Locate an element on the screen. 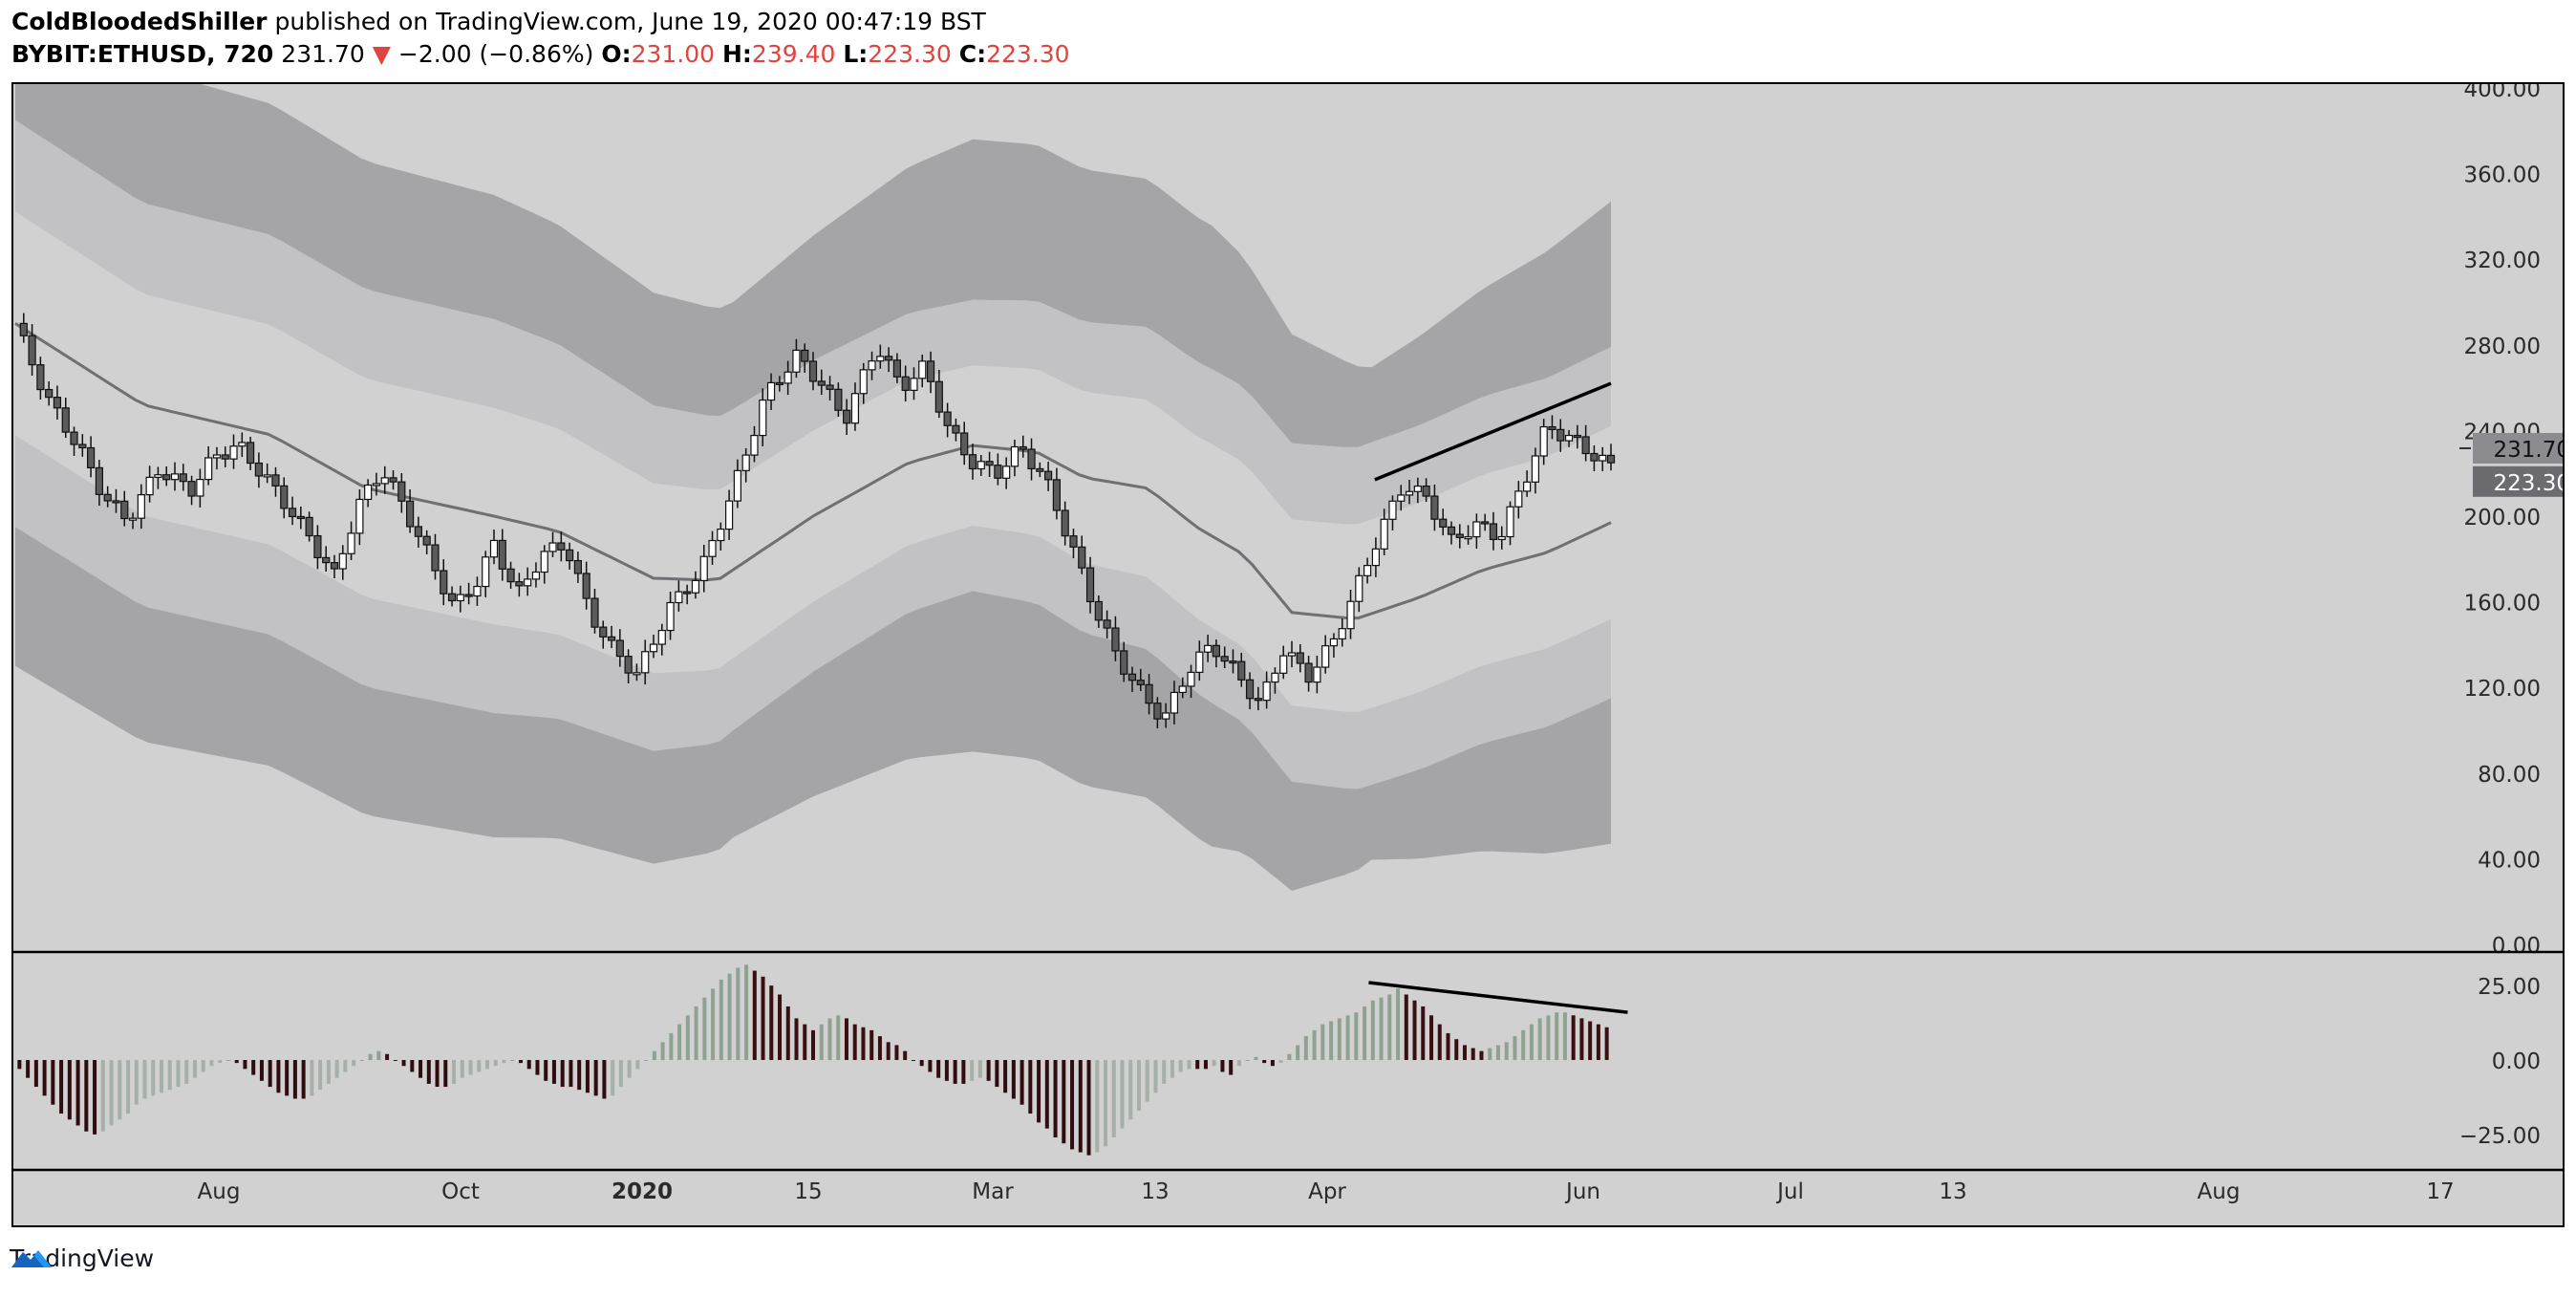 The width and height of the screenshot is (2576, 1298). symbol-label: BYBIT:ETHUSD, 720 is located at coordinates (142, 54).